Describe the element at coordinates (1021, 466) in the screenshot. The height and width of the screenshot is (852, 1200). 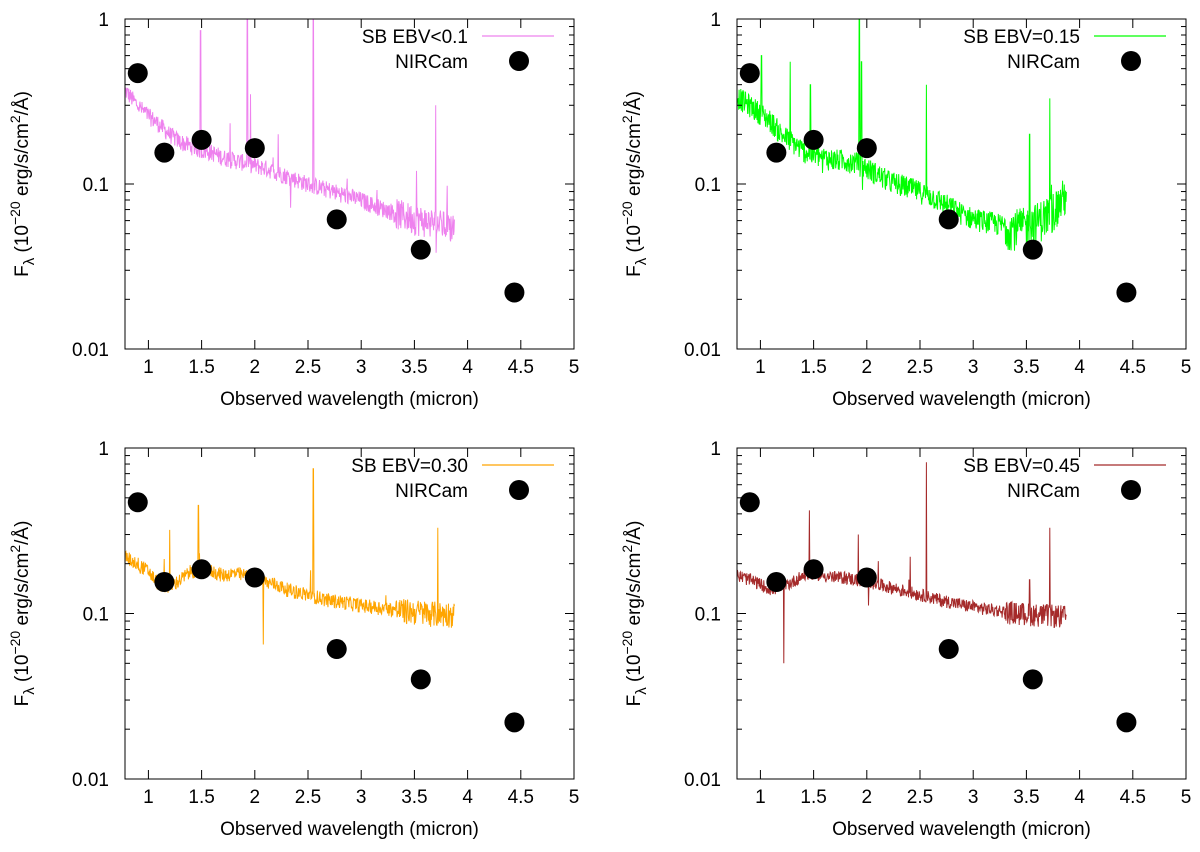
I see `legend-label-spectrum: SB EBV=0.45` at that location.